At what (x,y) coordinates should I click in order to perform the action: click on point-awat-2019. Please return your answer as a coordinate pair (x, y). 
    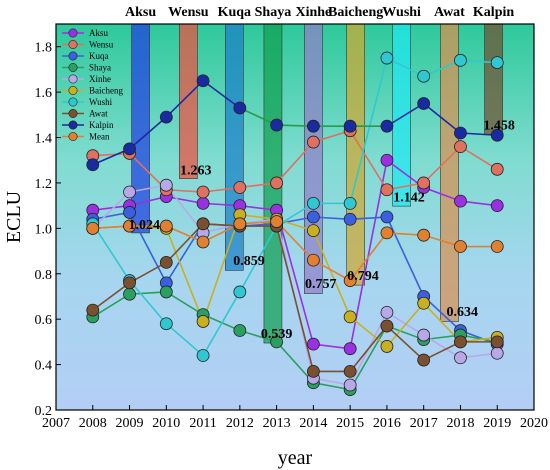
    Looking at the image, I should click on (497, 342).